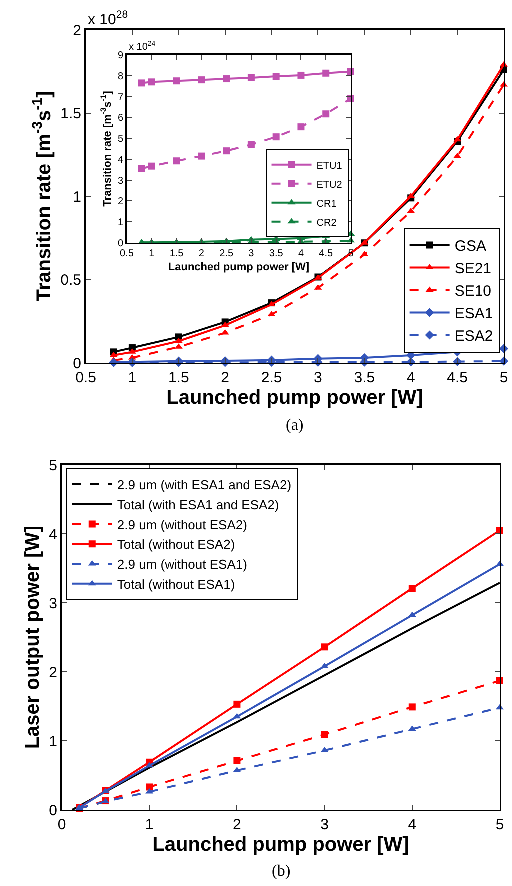 This screenshot has height=886, width=512. I want to click on legend-label: CR2, so click(327, 223).